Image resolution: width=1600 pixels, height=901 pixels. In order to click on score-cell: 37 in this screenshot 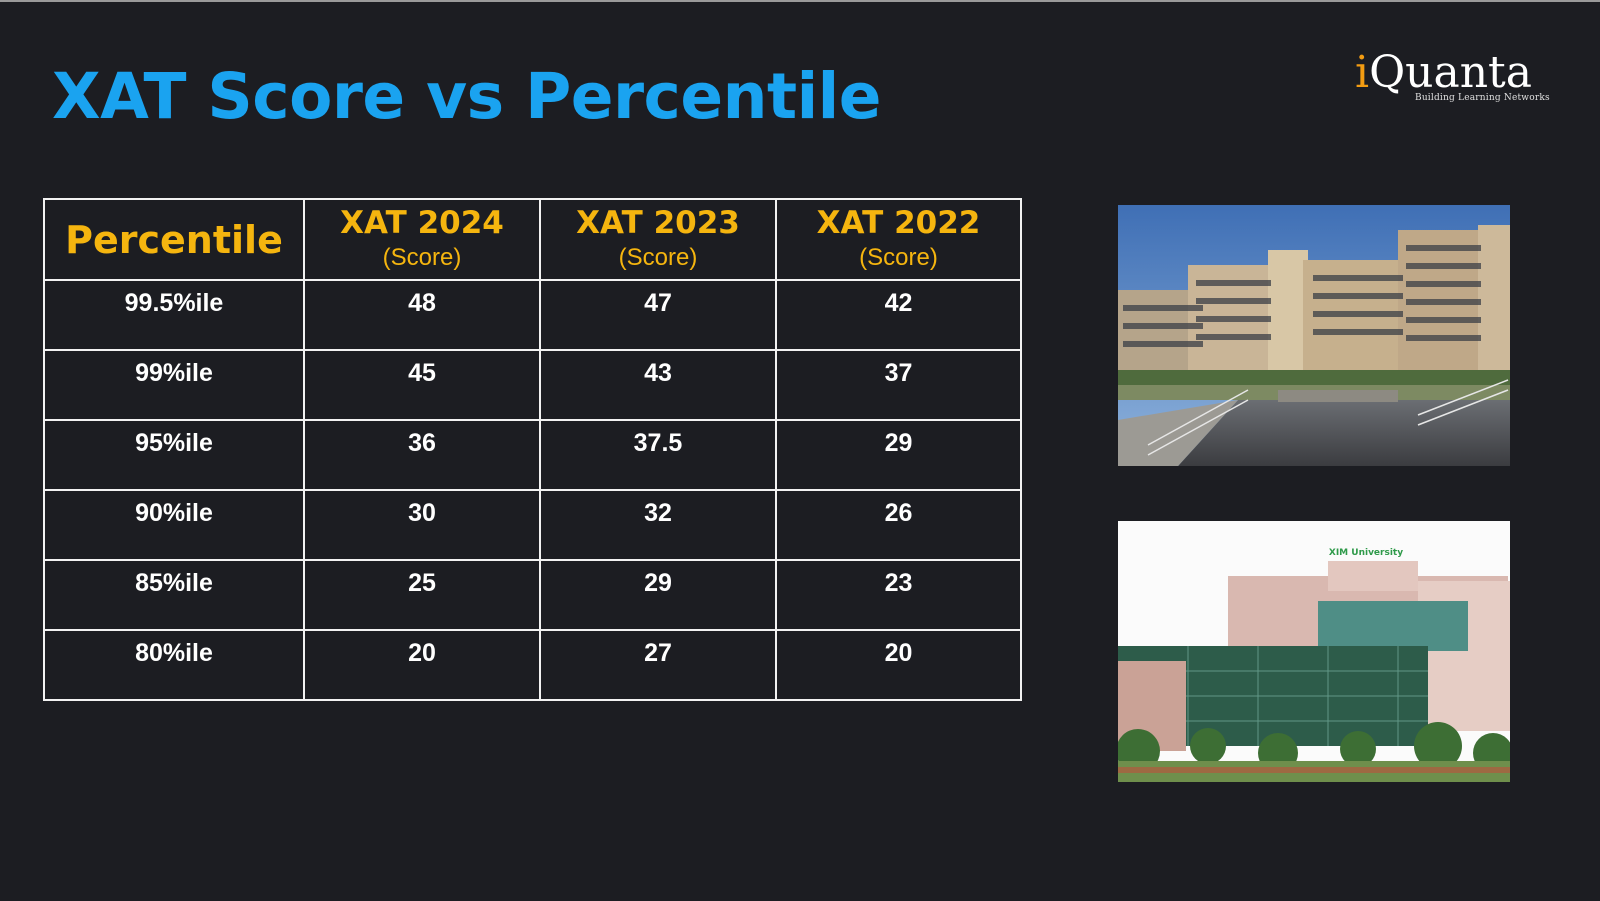, I will do `click(898, 385)`.